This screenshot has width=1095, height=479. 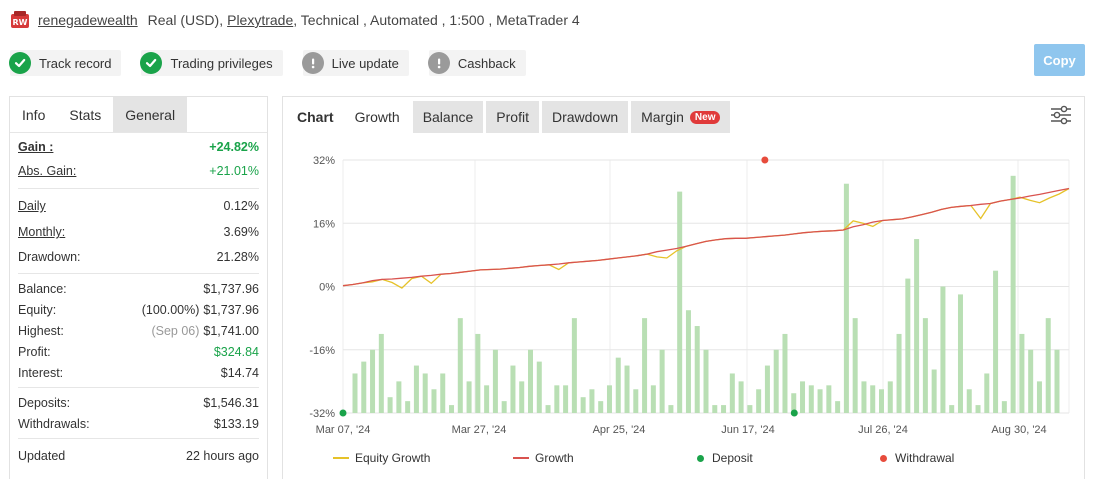 What do you see at coordinates (915, 458) in the screenshot?
I see `legend-withdrawal: Withdrawal` at bounding box center [915, 458].